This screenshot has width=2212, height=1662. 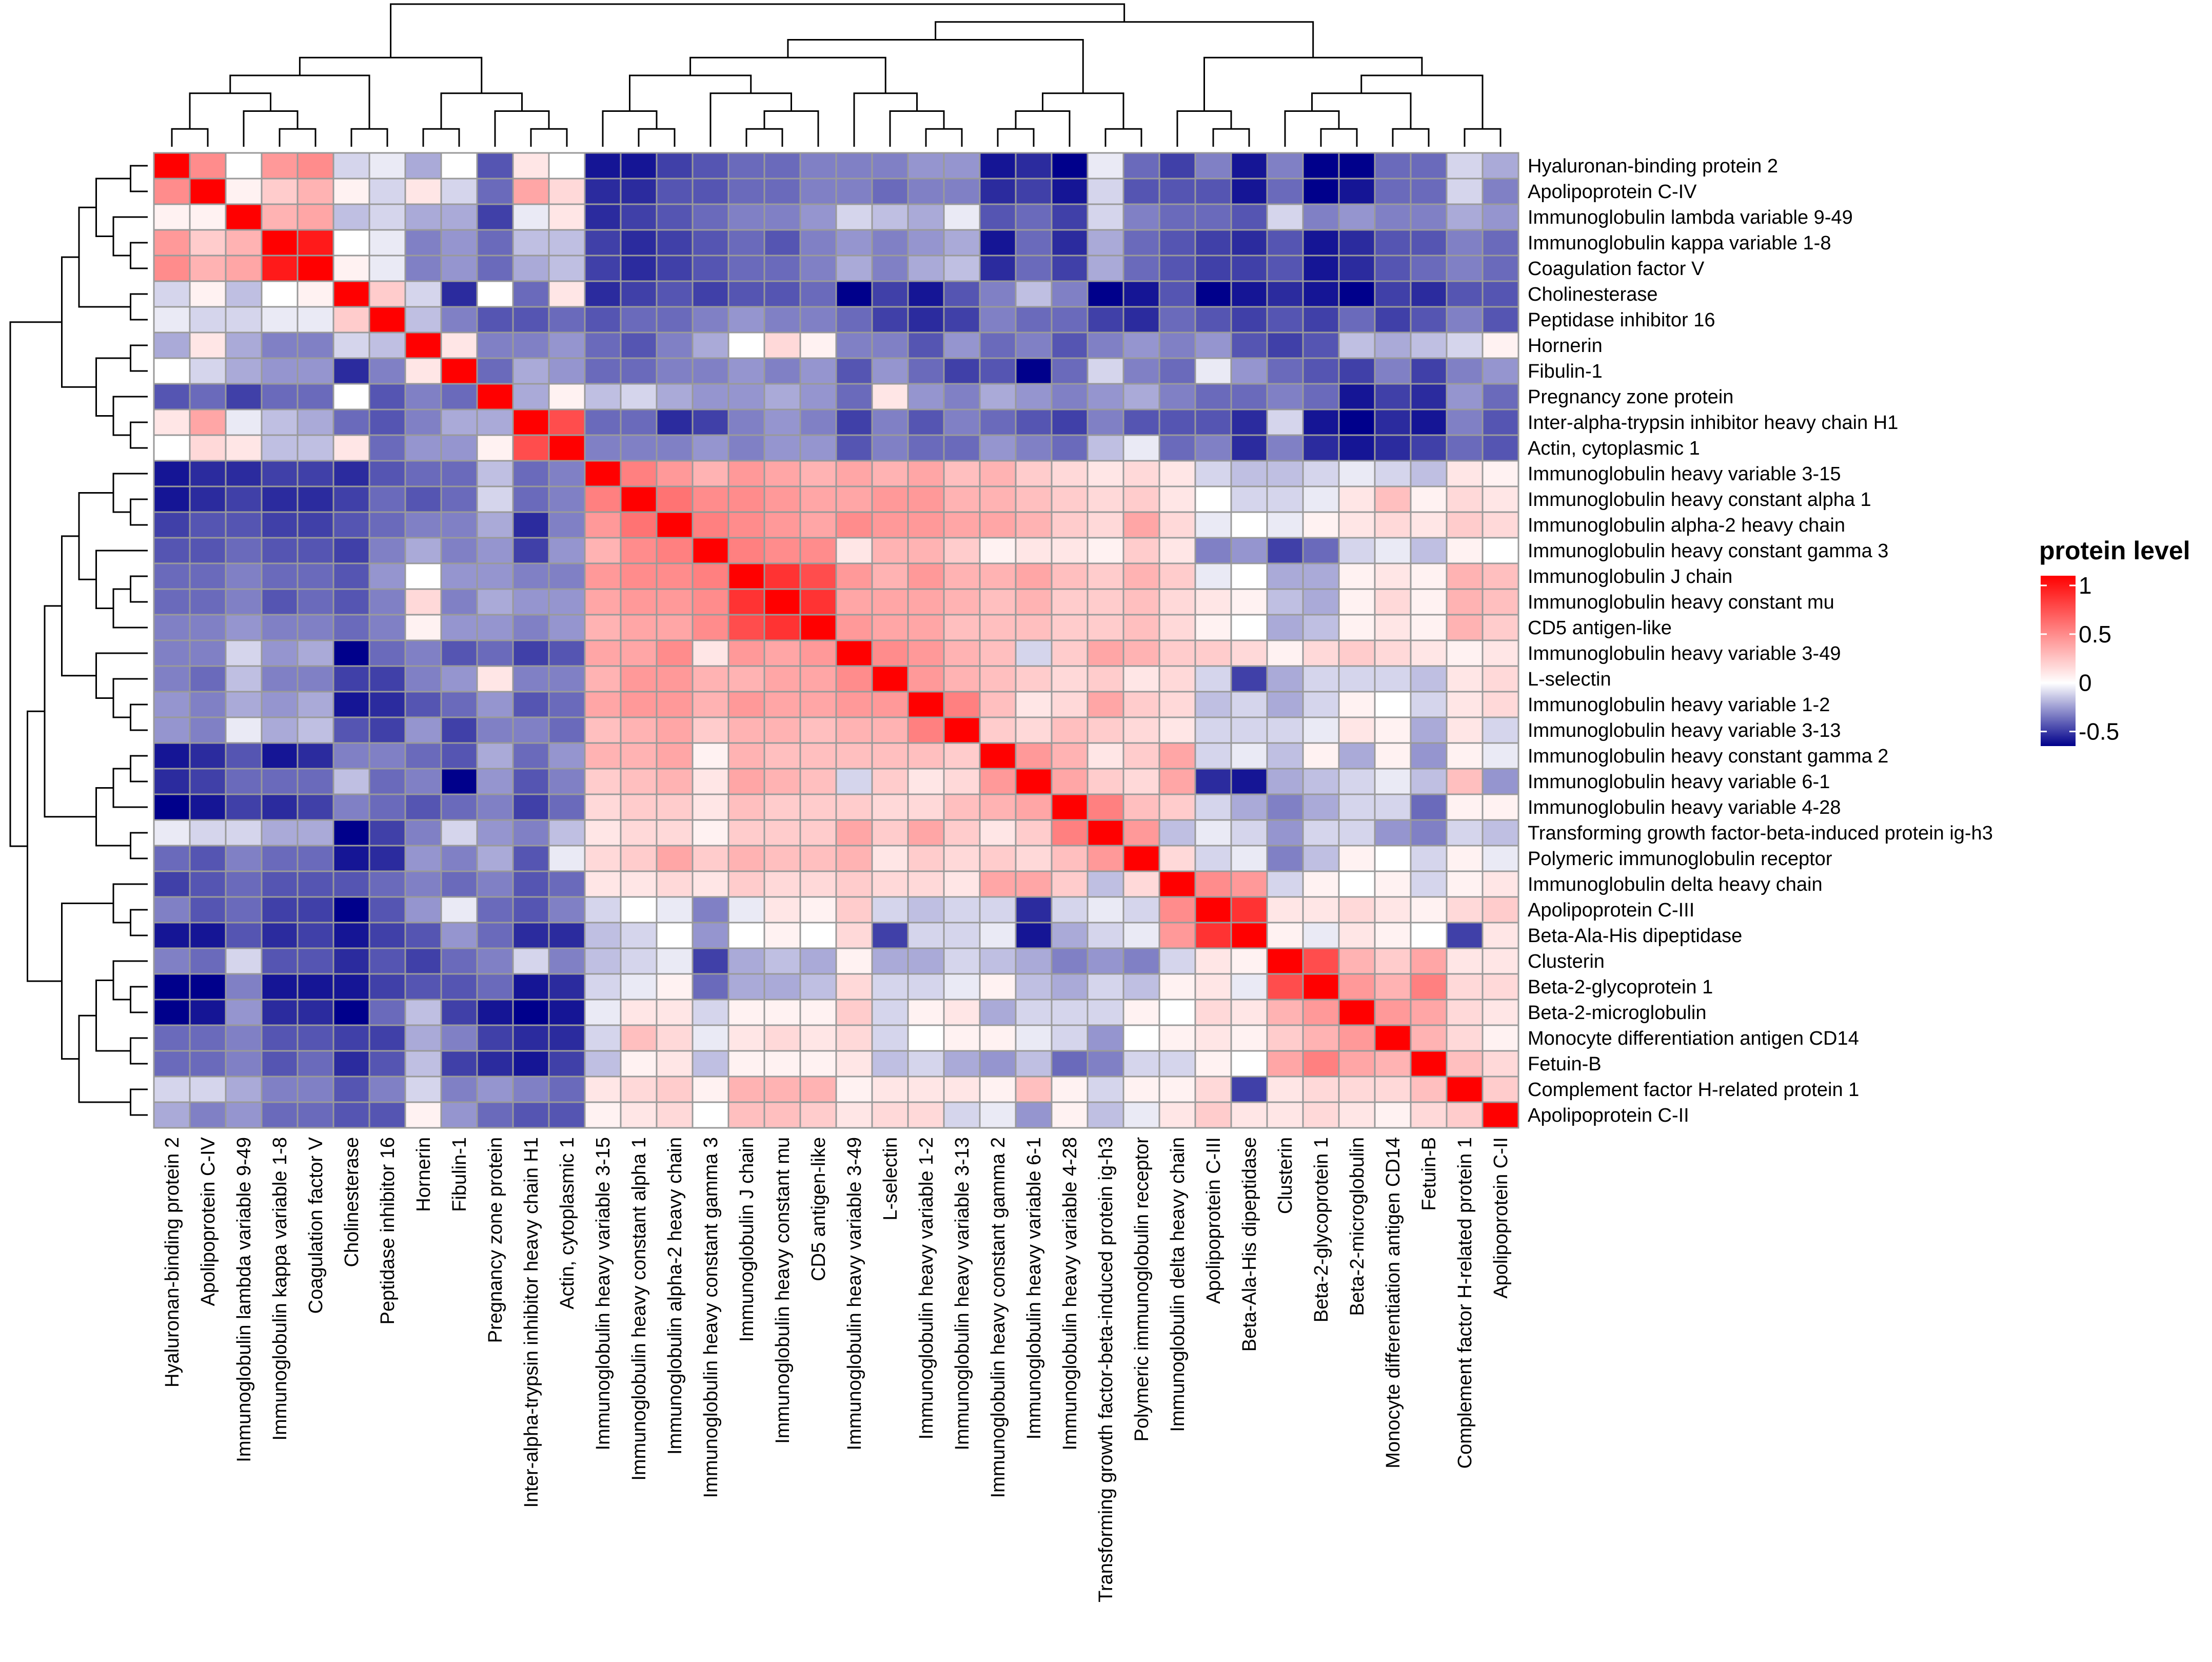 What do you see at coordinates (1684, 807) in the screenshot?
I see `row-label: Immunoglobulin heavy variable 4-28` at bounding box center [1684, 807].